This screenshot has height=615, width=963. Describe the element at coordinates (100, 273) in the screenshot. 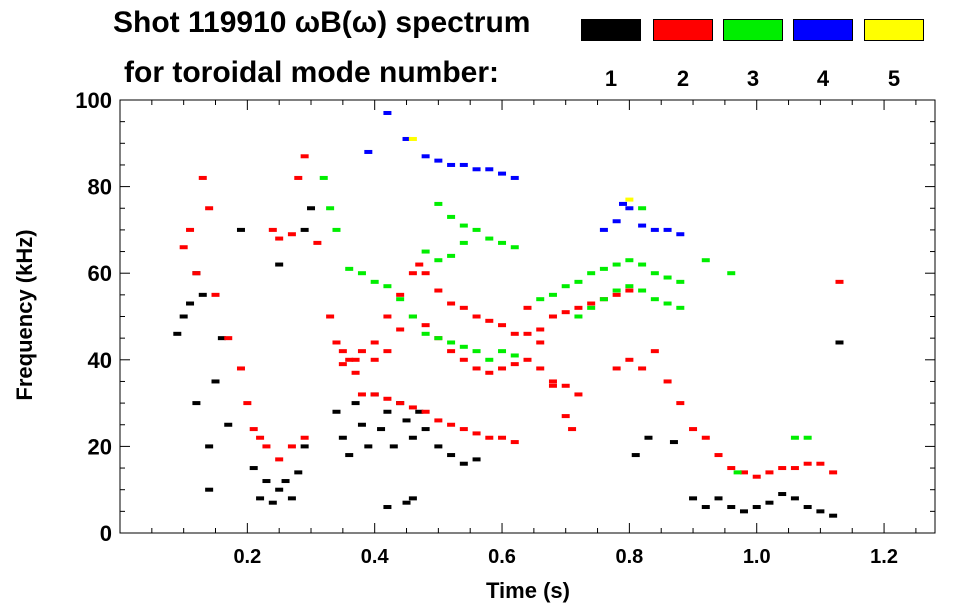

I see `y-tick-label: 60` at that location.